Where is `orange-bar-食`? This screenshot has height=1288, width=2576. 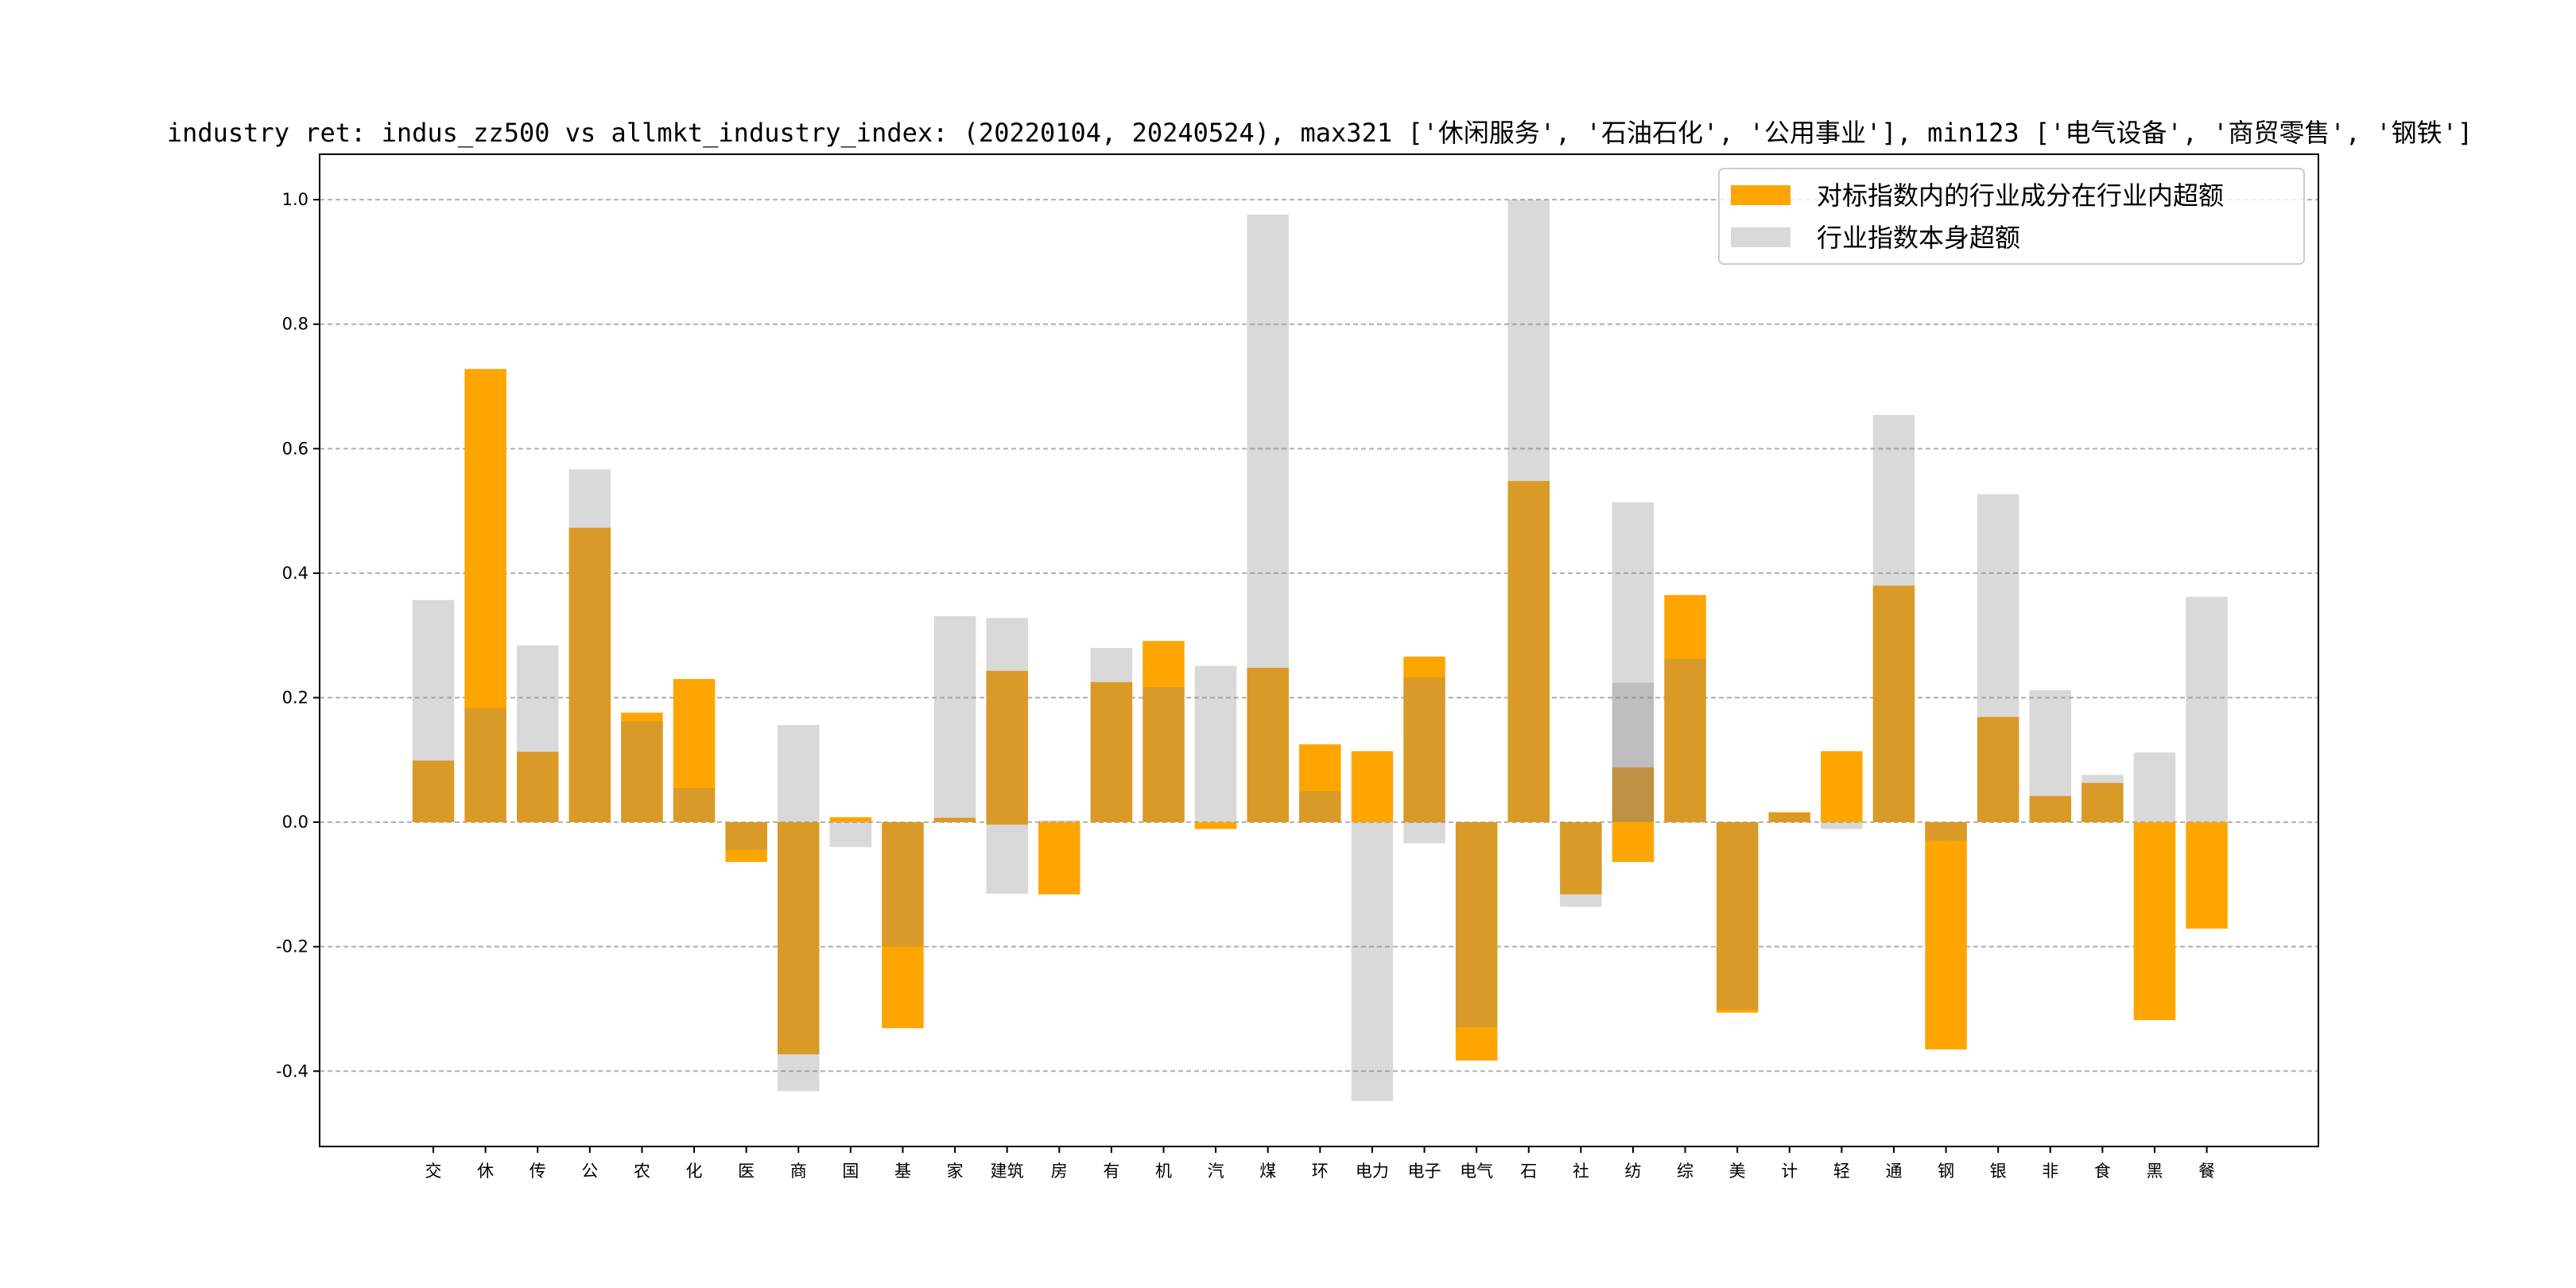 orange-bar-食 is located at coordinates (2102, 803).